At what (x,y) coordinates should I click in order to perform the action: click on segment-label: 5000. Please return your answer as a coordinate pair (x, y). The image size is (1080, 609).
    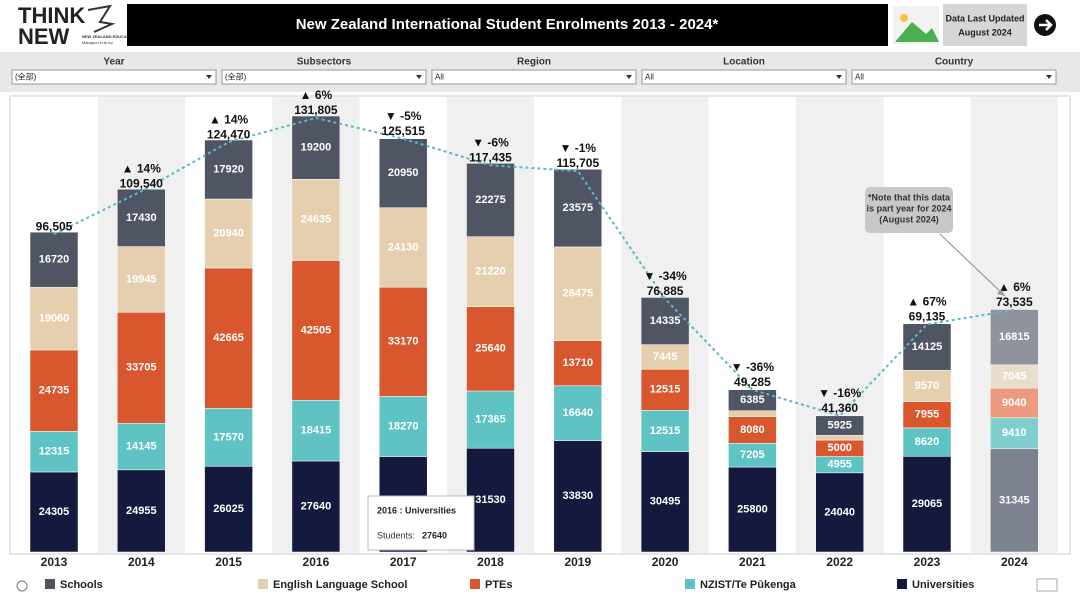
    Looking at the image, I should click on (839, 448).